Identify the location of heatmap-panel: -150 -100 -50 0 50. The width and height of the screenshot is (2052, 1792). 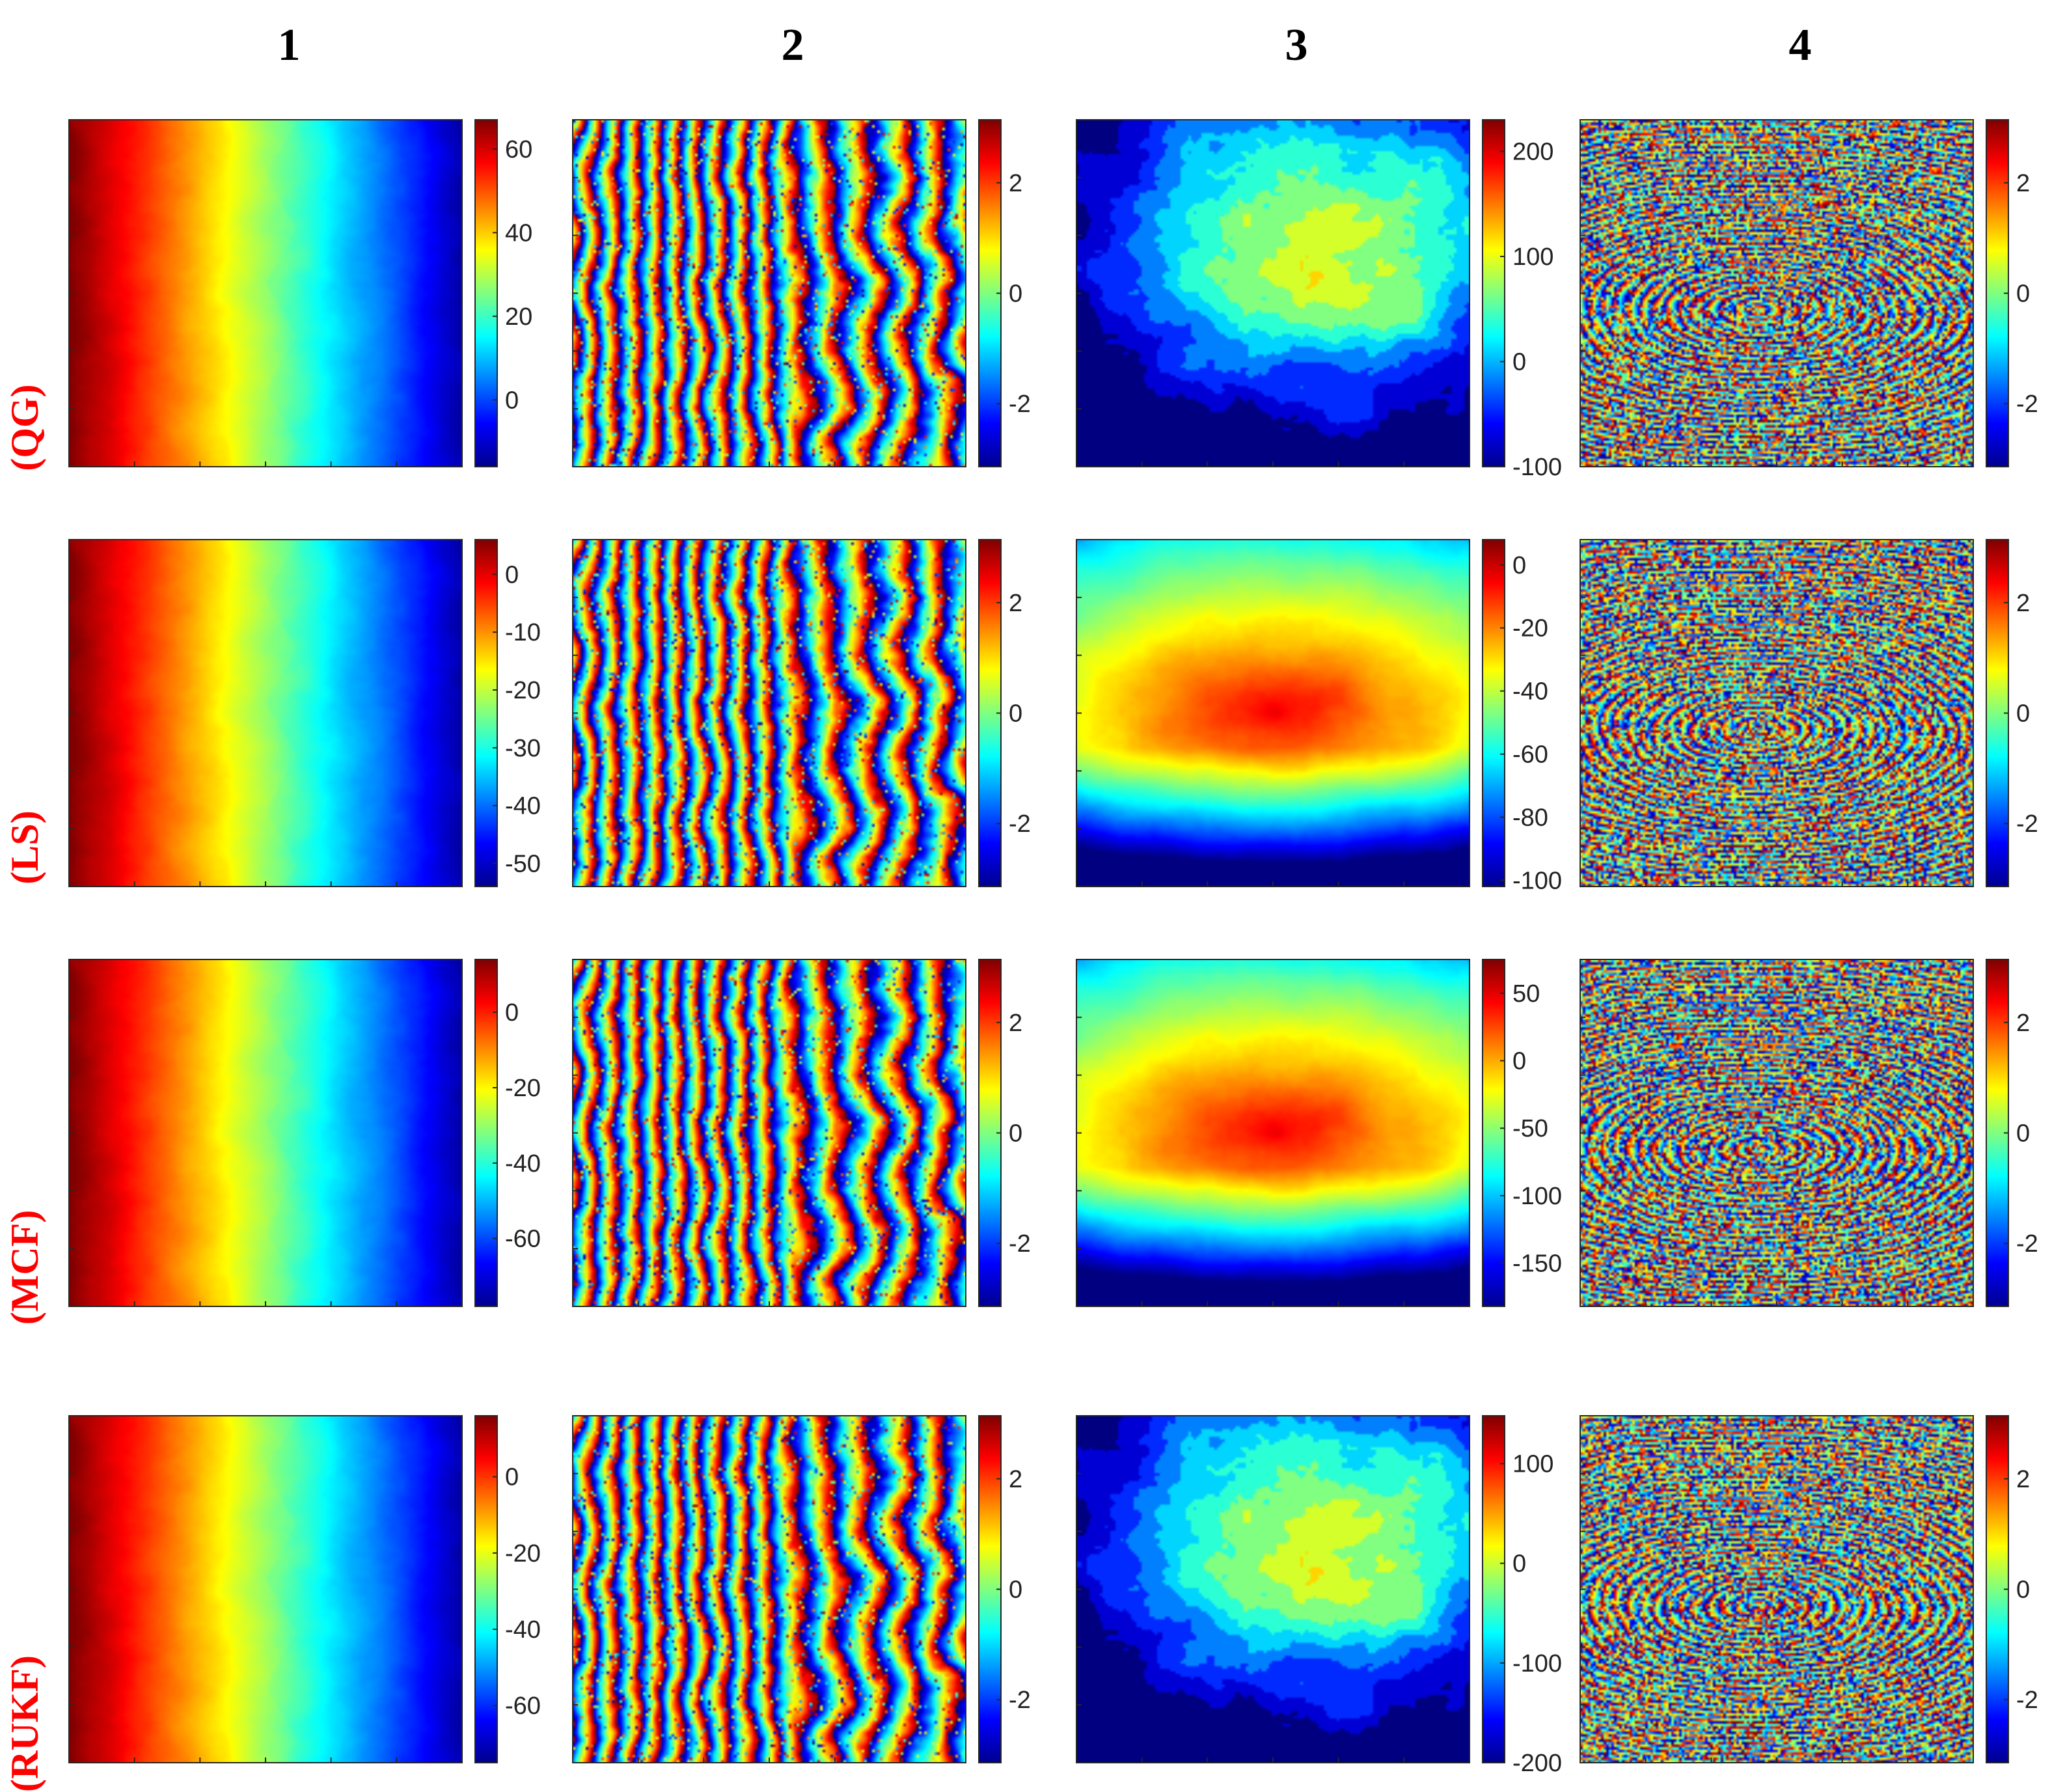
(1319, 1133).